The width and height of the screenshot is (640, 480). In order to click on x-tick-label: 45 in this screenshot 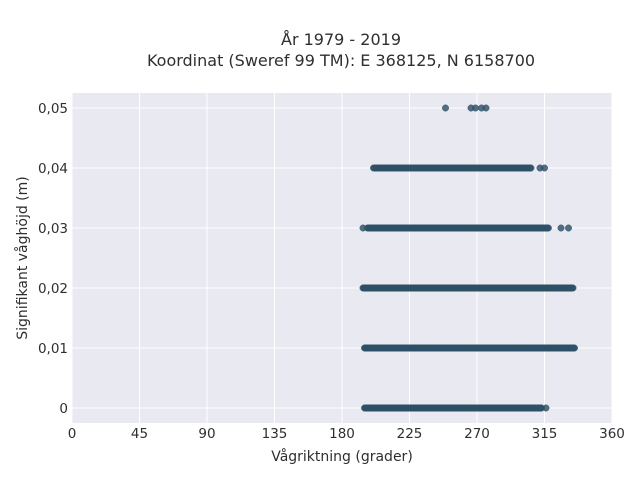, I will do `click(139, 434)`.